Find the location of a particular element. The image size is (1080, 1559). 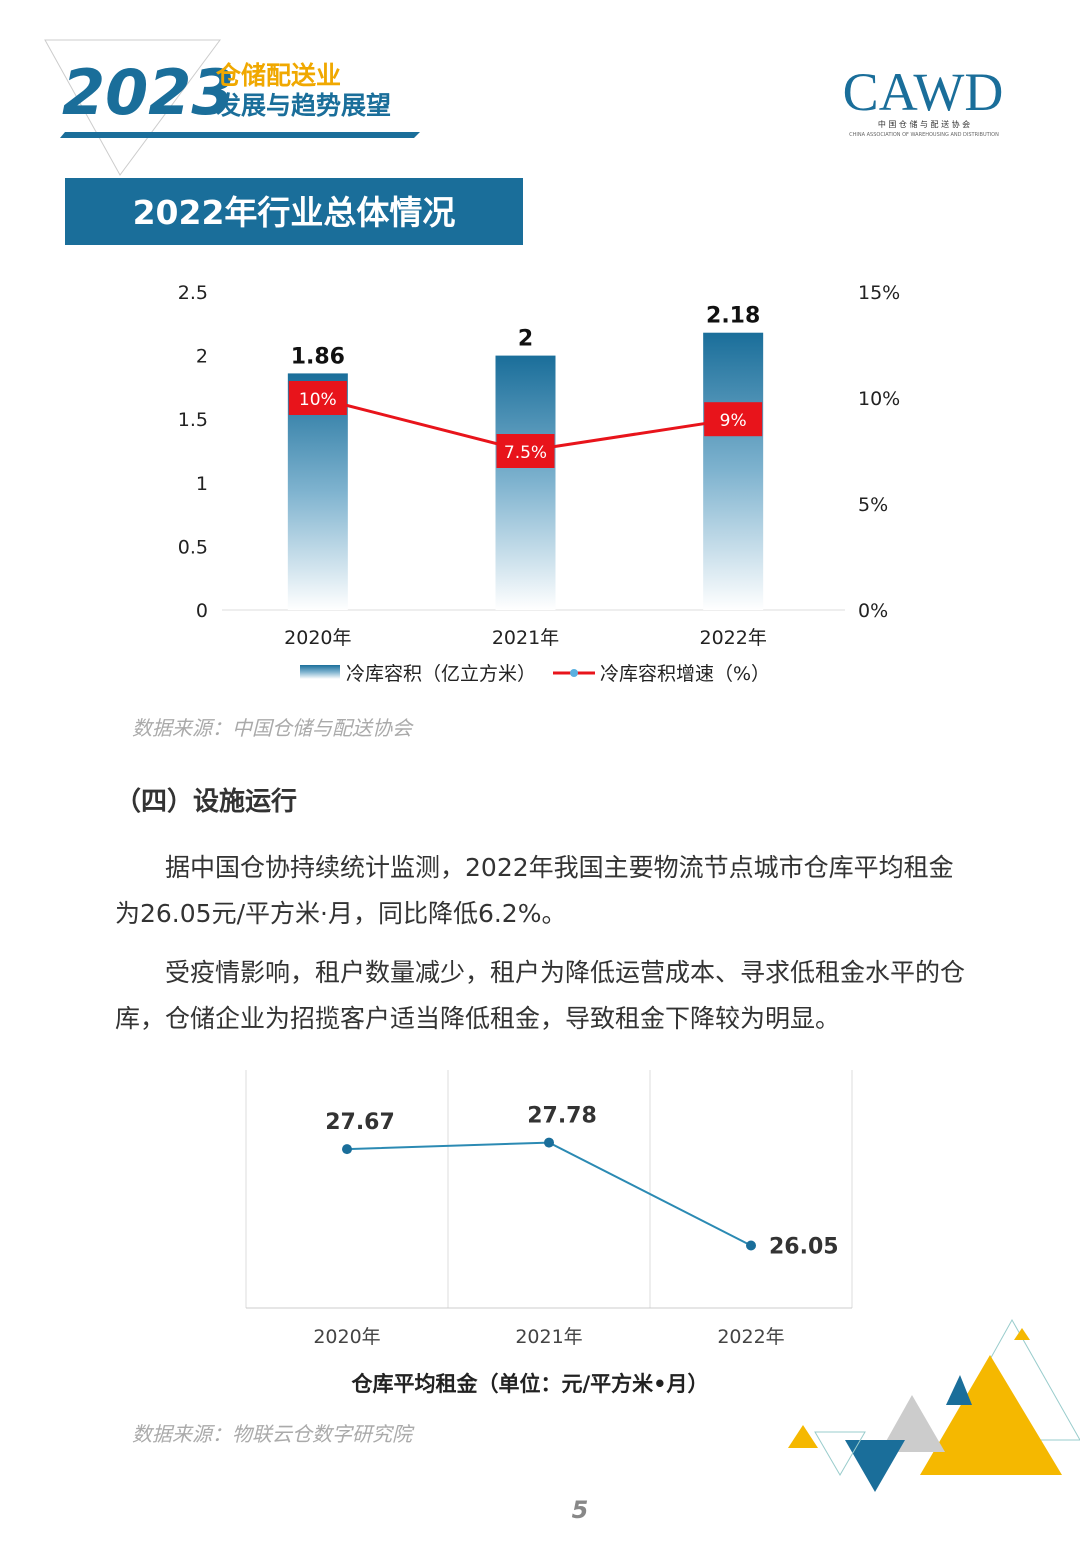

line is located at coordinates (549, 1194).